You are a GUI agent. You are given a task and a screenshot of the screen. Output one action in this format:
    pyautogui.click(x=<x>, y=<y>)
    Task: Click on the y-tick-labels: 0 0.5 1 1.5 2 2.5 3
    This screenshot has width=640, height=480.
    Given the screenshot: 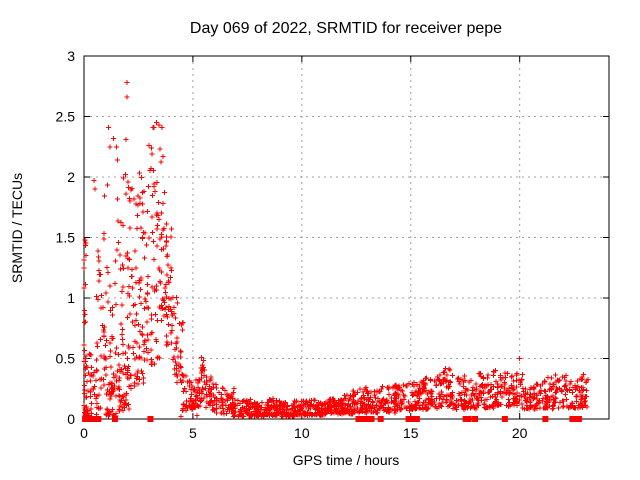 What is the action you would take?
    pyautogui.click(x=66, y=237)
    